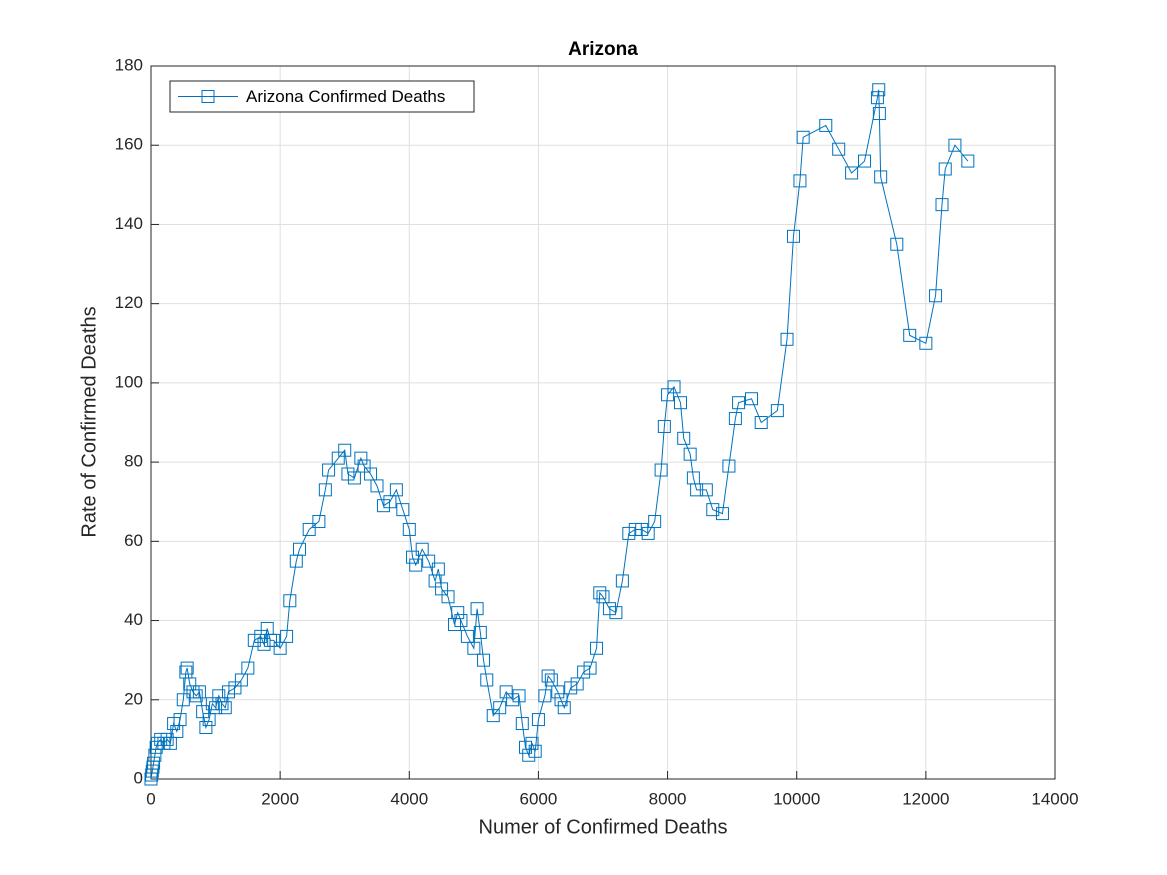 This screenshot has height=875, width=1167. What do you see at coordinates (409, 798) in the screenshot?
I see `x-tick-label: 4000` at bounding box center [409, 798].